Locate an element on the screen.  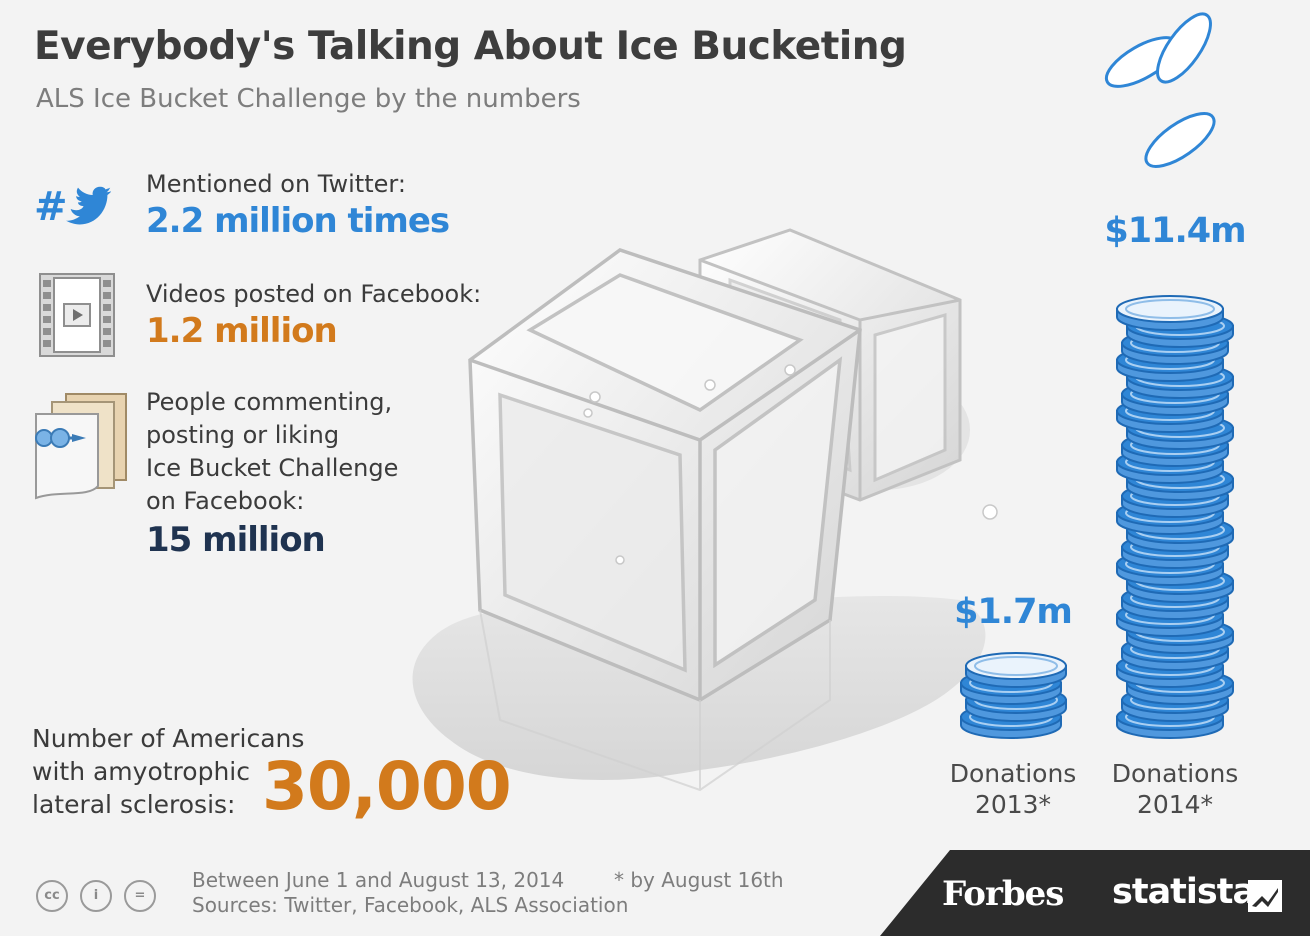
label-line: posting or liking is located at coordinates (243, 435).